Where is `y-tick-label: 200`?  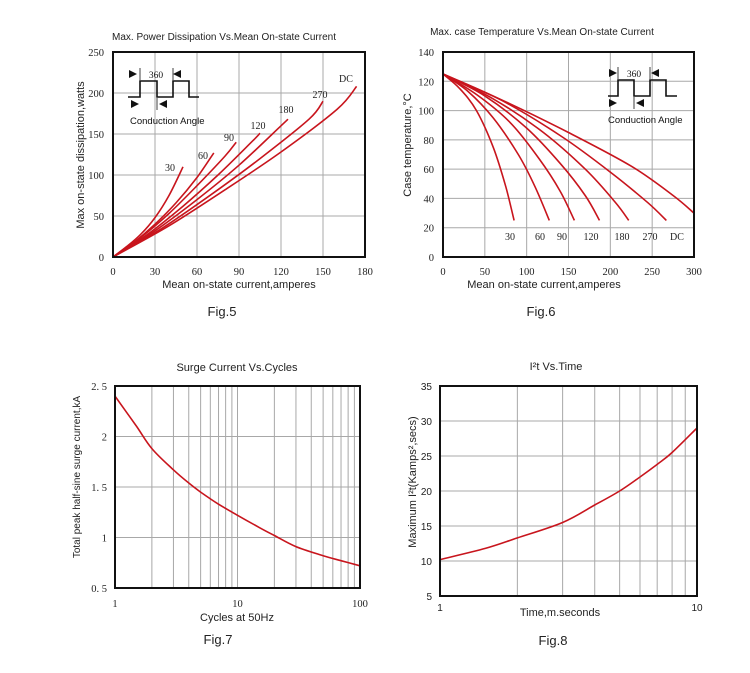 y-tick-label: 200 is located at coordinates (96, 94).